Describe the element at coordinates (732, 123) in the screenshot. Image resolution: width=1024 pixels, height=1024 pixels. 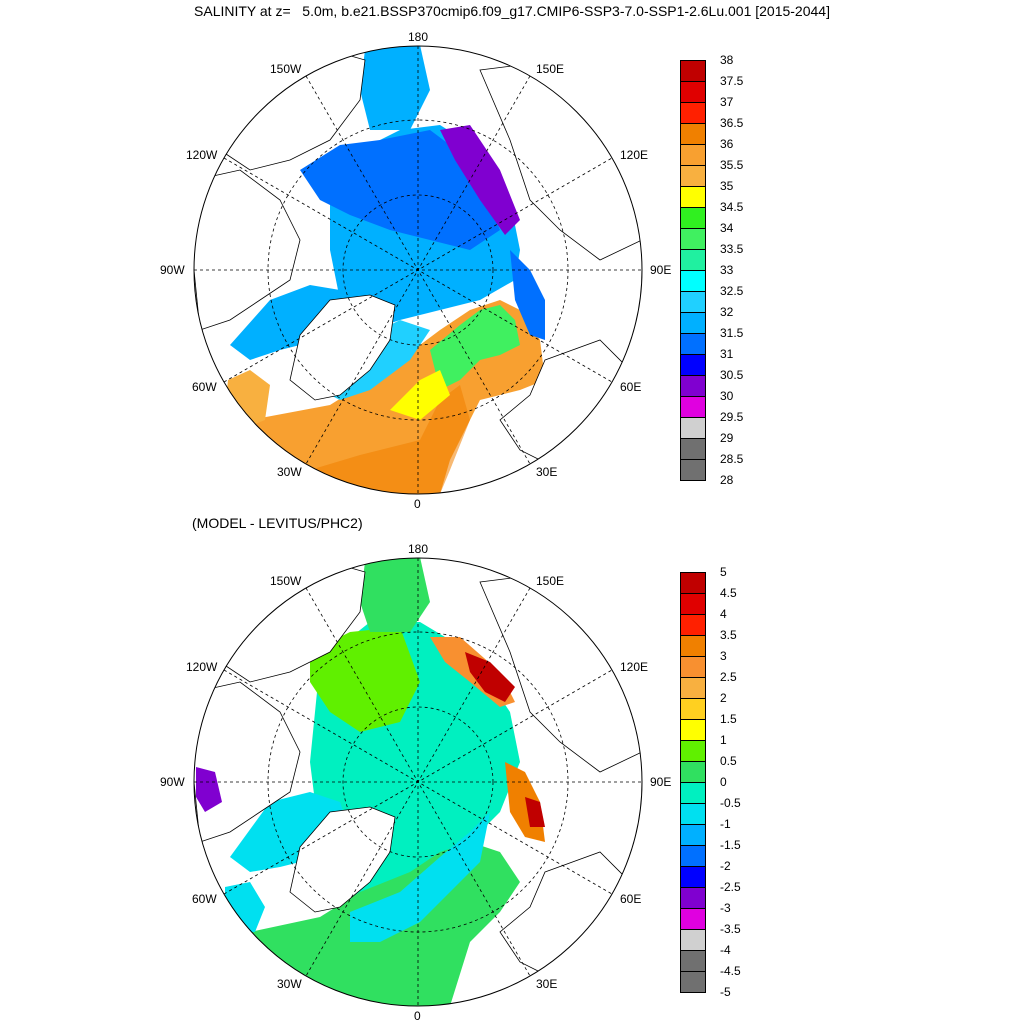
I see `colorbar-tick-label: 36.5` at that location.